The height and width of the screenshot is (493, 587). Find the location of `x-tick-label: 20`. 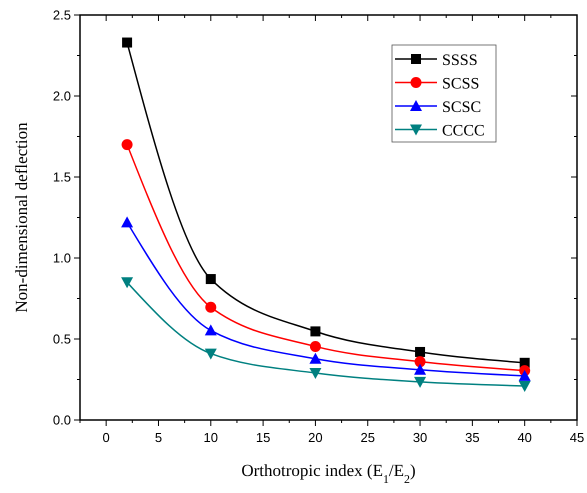

x-tick-label: 20 is located at coordinates (315, 437).